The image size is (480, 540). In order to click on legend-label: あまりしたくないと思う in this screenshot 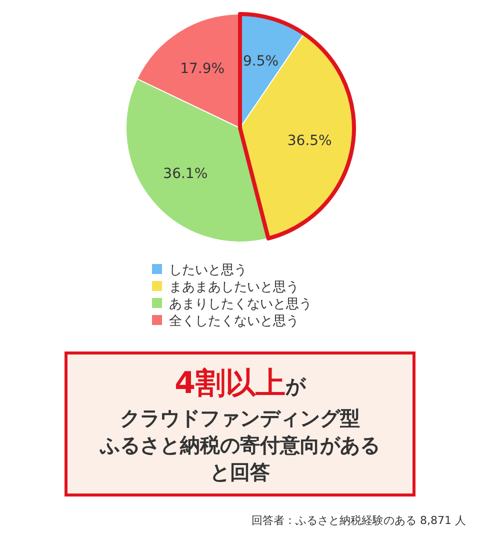, I will do `click(240, 304)`.